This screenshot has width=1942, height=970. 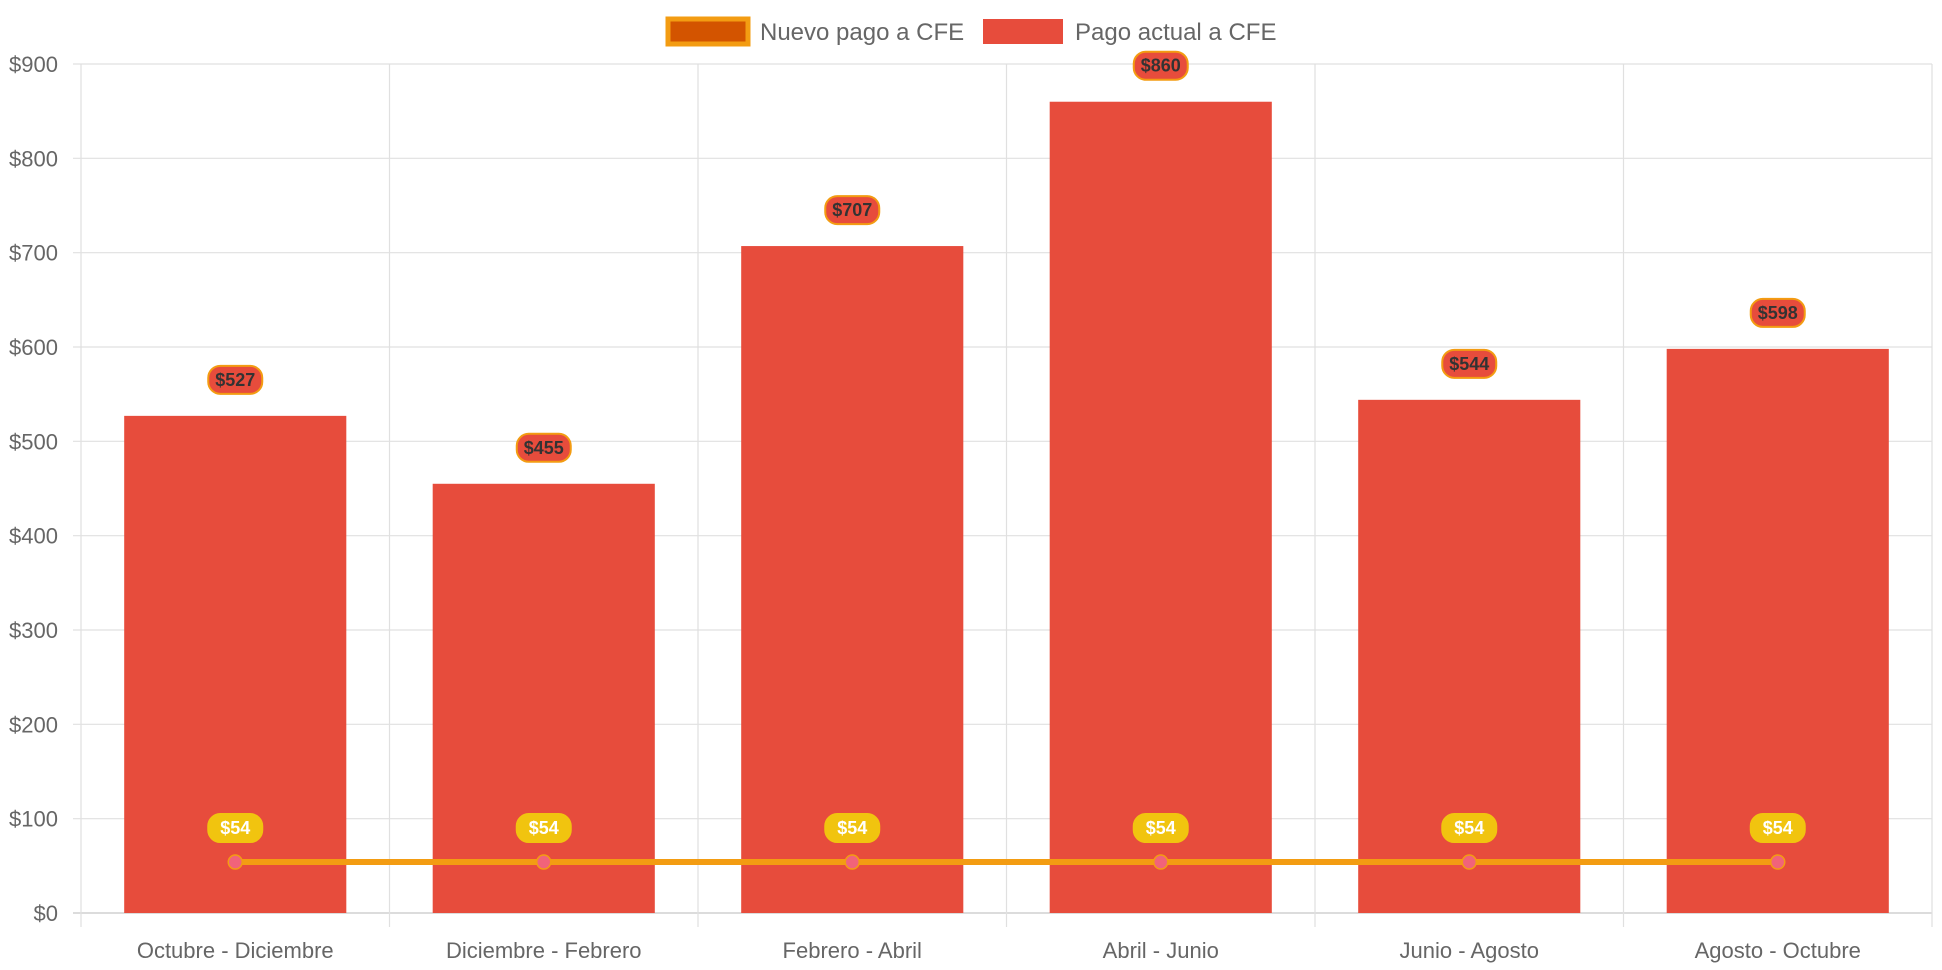 I want to click on y-tick-label: $400, so click(x=33, y=536).